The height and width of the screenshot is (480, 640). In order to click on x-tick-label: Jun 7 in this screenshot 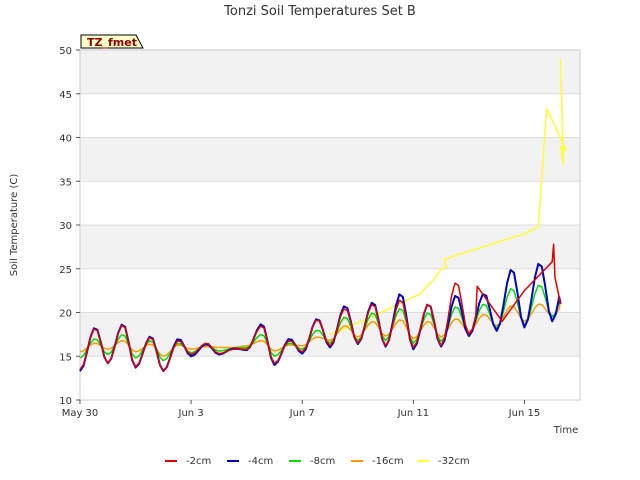, I will do `click(302, 413)`.